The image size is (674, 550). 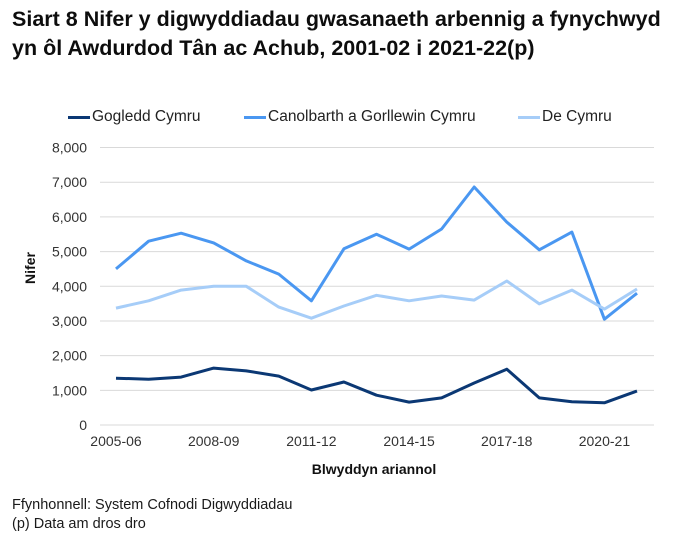 What do you see at coordinates (376, 299) in the screenshot?
I see `series-line-de-cymru` at bounding box center [376, 299].